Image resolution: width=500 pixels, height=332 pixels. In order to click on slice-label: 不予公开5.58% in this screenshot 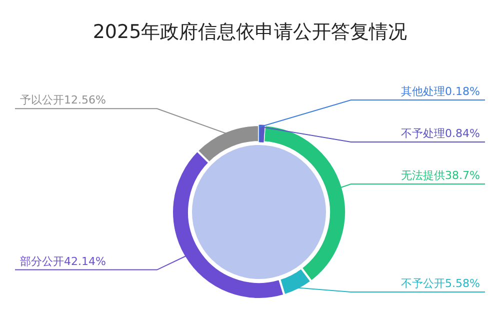, I will do `click(440, 283)`.